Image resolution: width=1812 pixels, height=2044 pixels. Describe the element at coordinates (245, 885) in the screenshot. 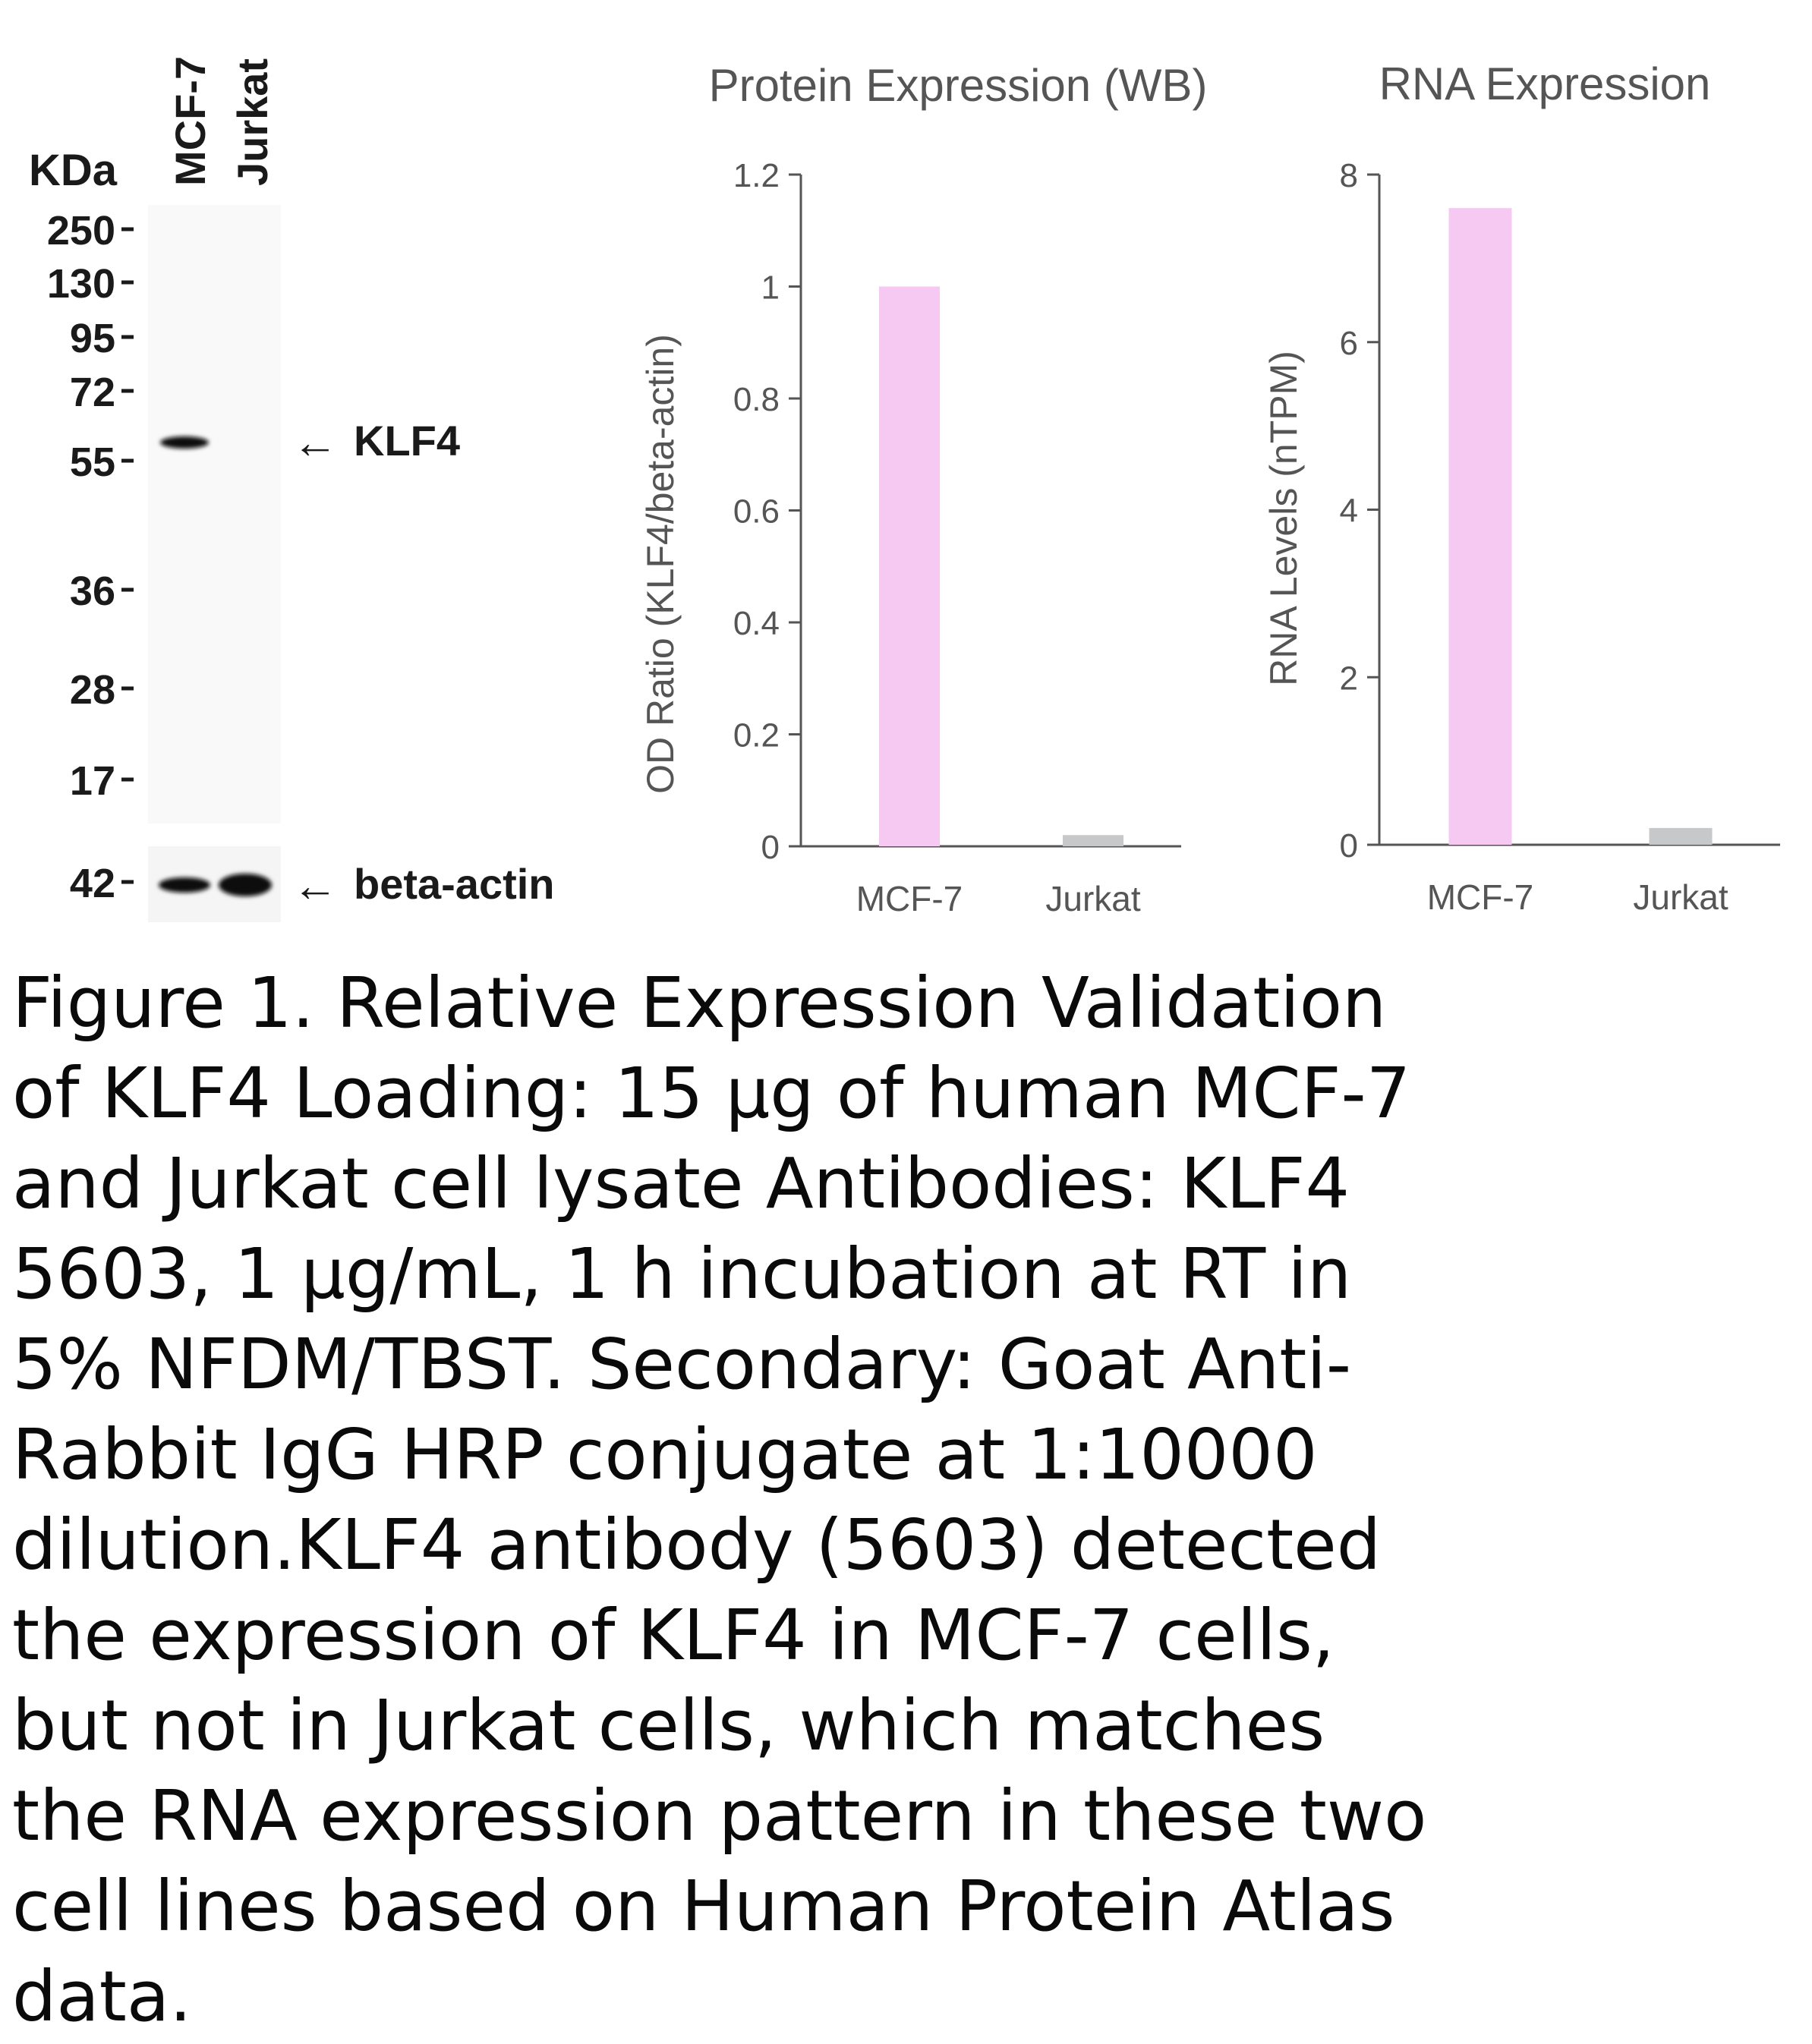

I see `actin-band-jurkat` at that location.